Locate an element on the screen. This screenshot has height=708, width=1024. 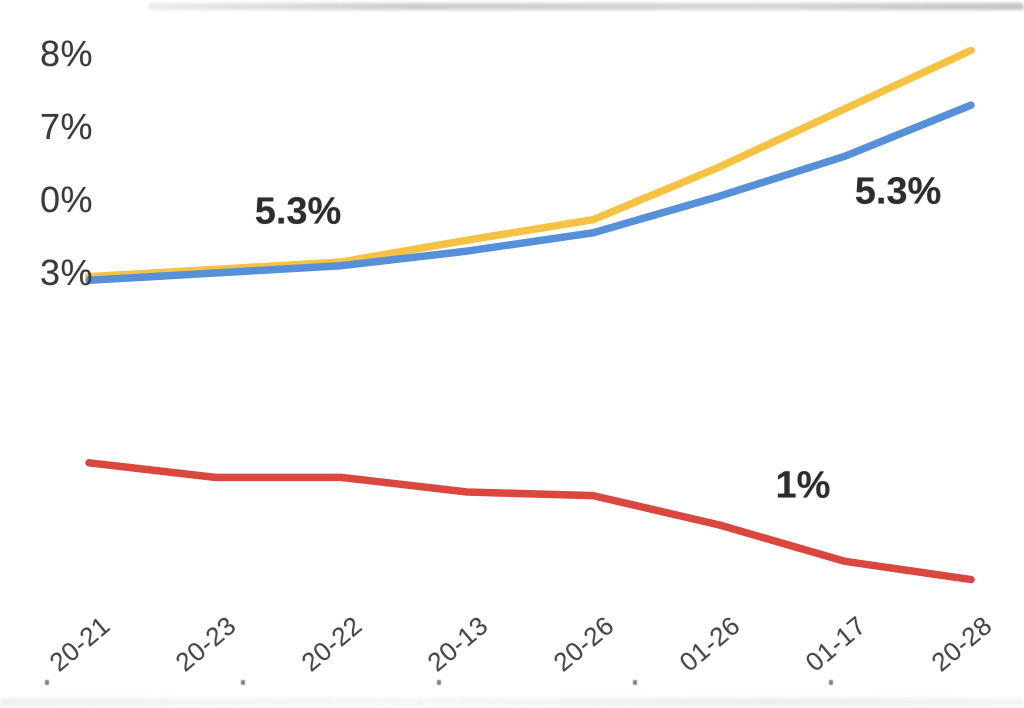
y-tick-label: 3% is located at coordinates (67, 272).